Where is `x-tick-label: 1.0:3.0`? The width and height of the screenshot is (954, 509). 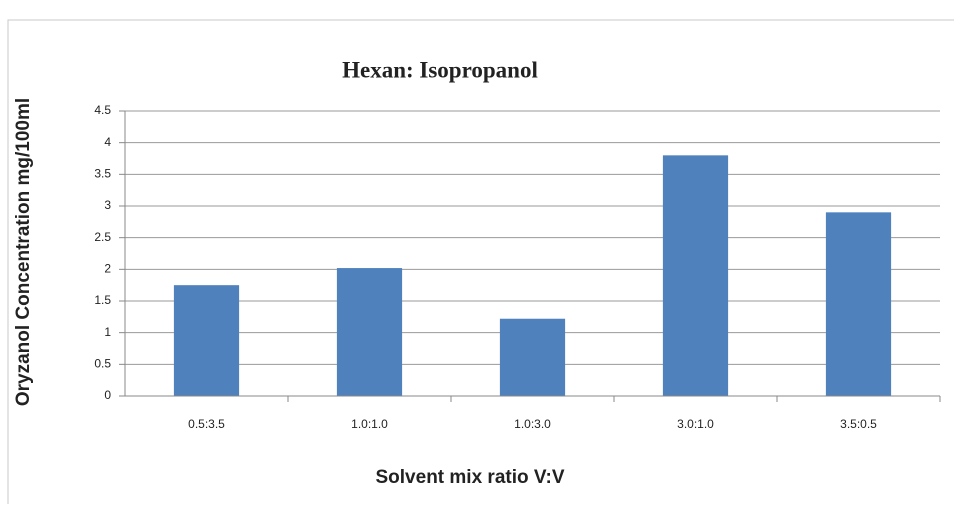
x-tick-label: 1.0:3.0 is located at coordinates (532, 424).